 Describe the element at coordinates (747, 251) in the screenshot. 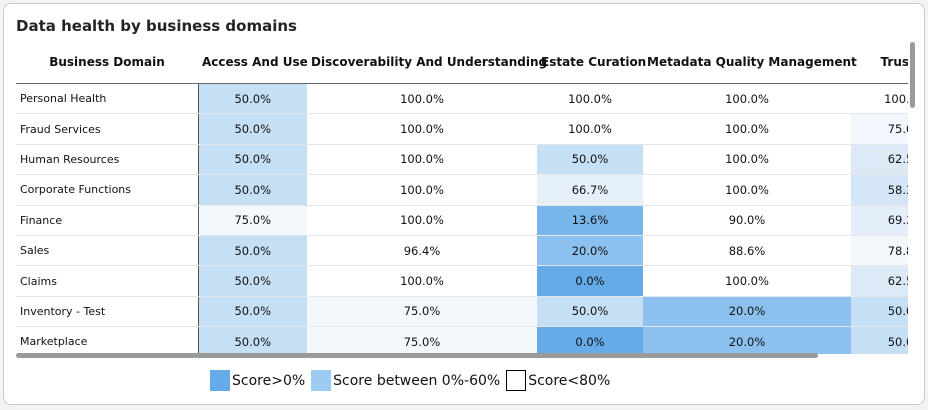

I see `score-cell: 88.6%` at that location.